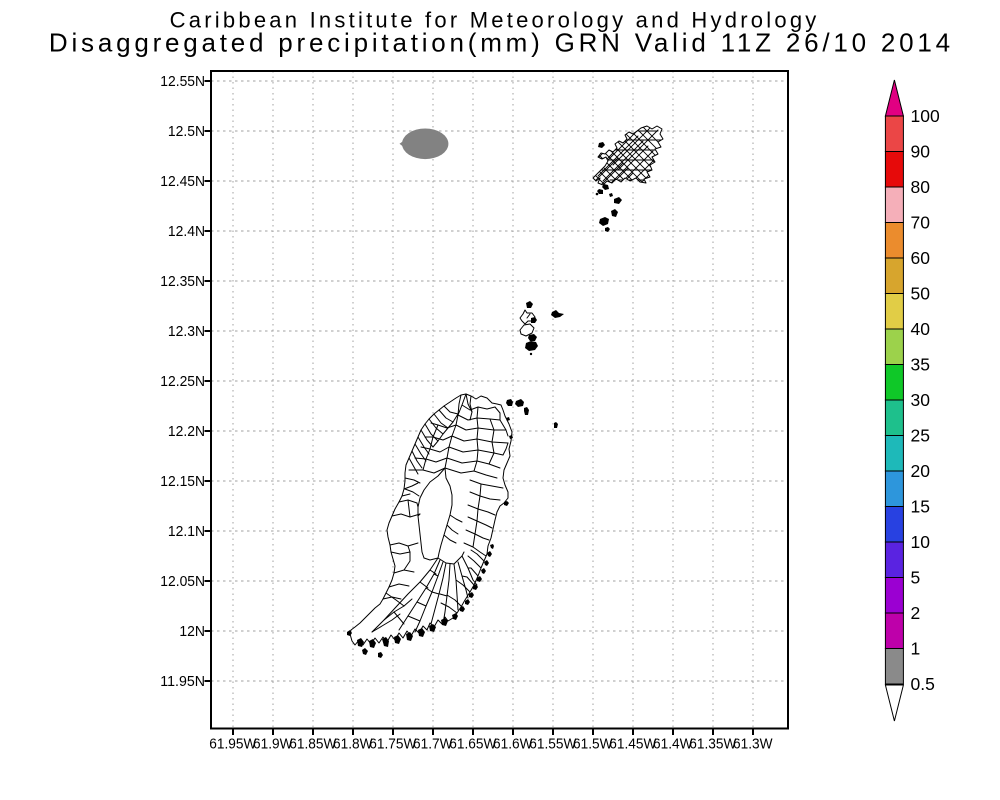 The width and height of the screenshot is (1000, 800). Describe the element at coordinates (921, 294) in the screenshot. I see `svg-text: 50` at that location.